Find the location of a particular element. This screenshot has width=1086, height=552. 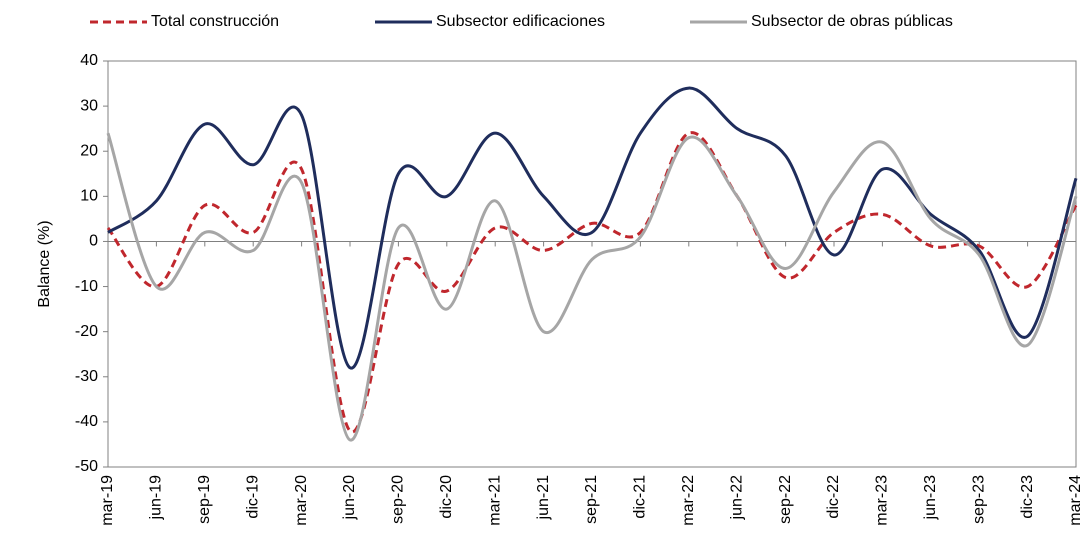

x-tick-label: mar-19 is located at coordinates (107, 500).